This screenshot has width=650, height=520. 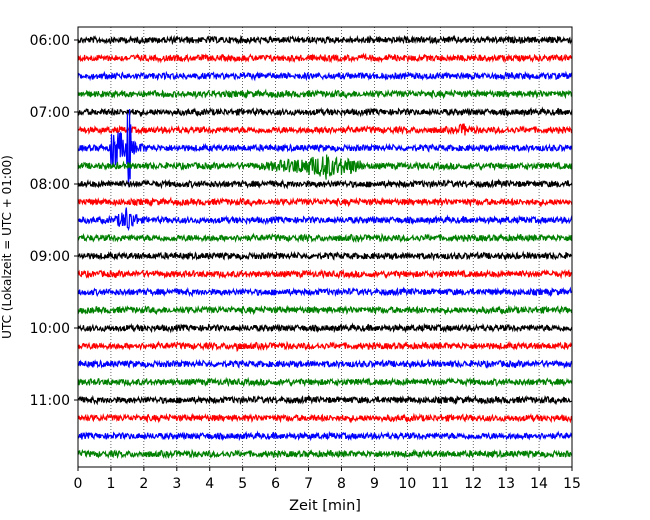 I want to click on x-tick-label-0: 0, so click(x=78, y=484).